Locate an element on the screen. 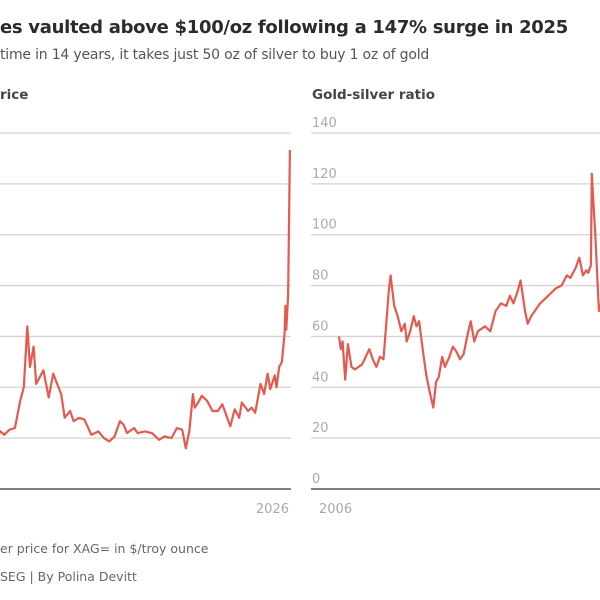 The height and width of the screenshot is (600, 600). silver-price-panel-title: rice is located at coordinates (14, 95).